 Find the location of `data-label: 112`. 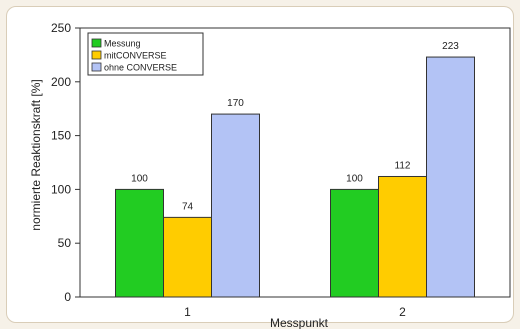

data-label: 112 is located at coordinates (403, 165).